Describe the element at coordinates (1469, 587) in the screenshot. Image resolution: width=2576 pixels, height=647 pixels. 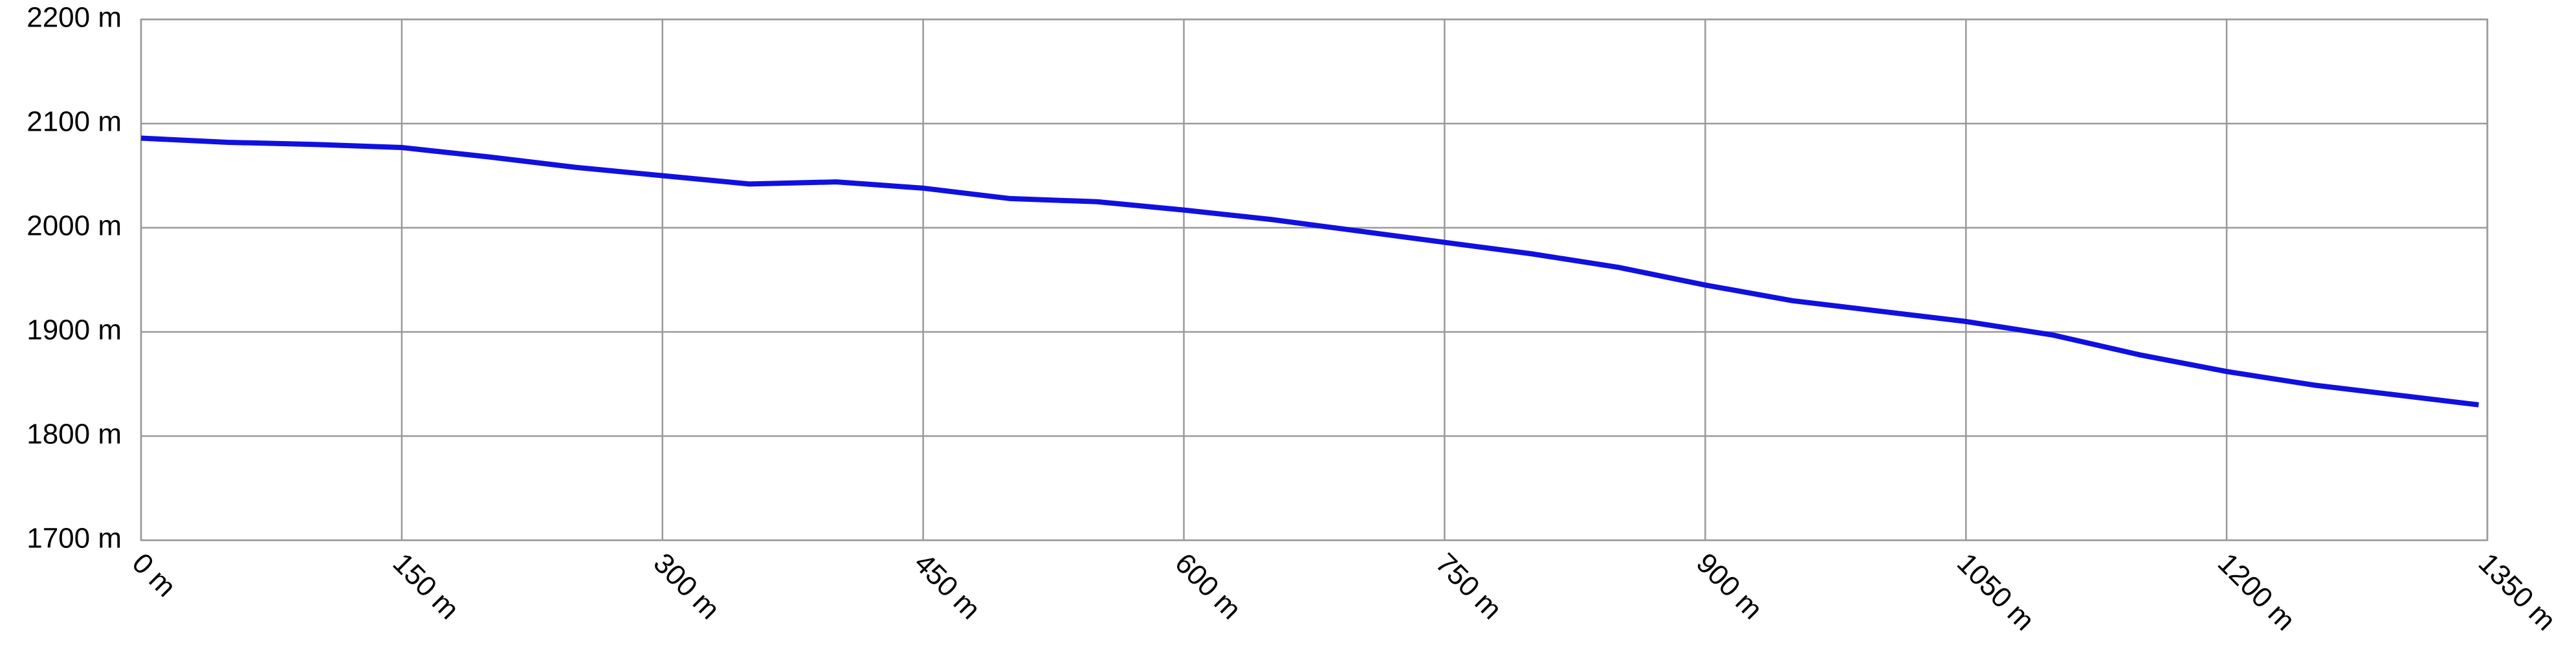
I see `x-tick-label: 750 m` at that location.